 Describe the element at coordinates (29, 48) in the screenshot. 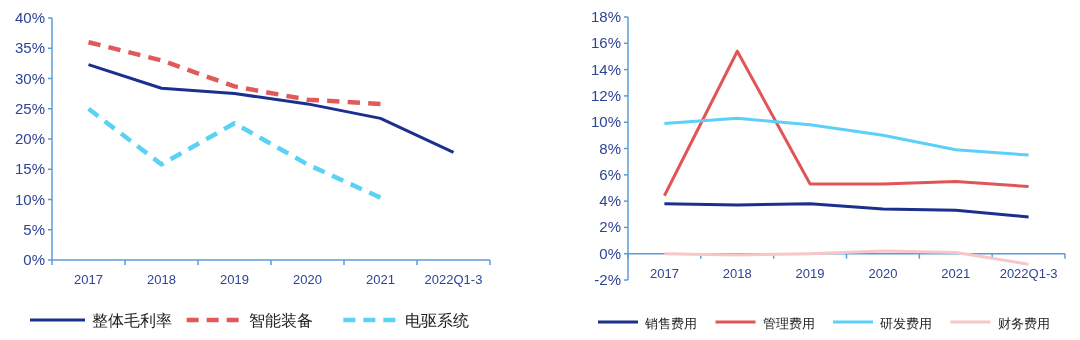

I see `y-tick-label: 35%` at that location.